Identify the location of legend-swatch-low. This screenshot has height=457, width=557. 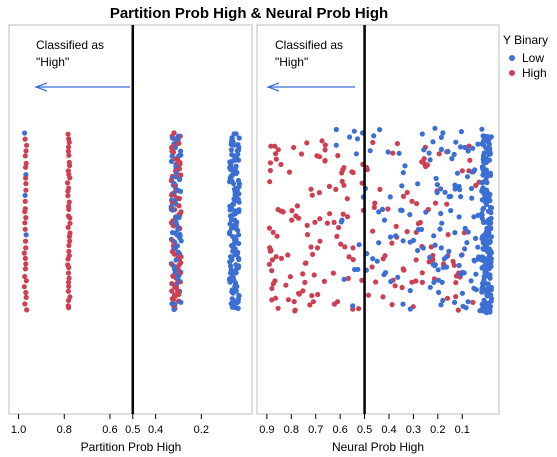
(512, 58).